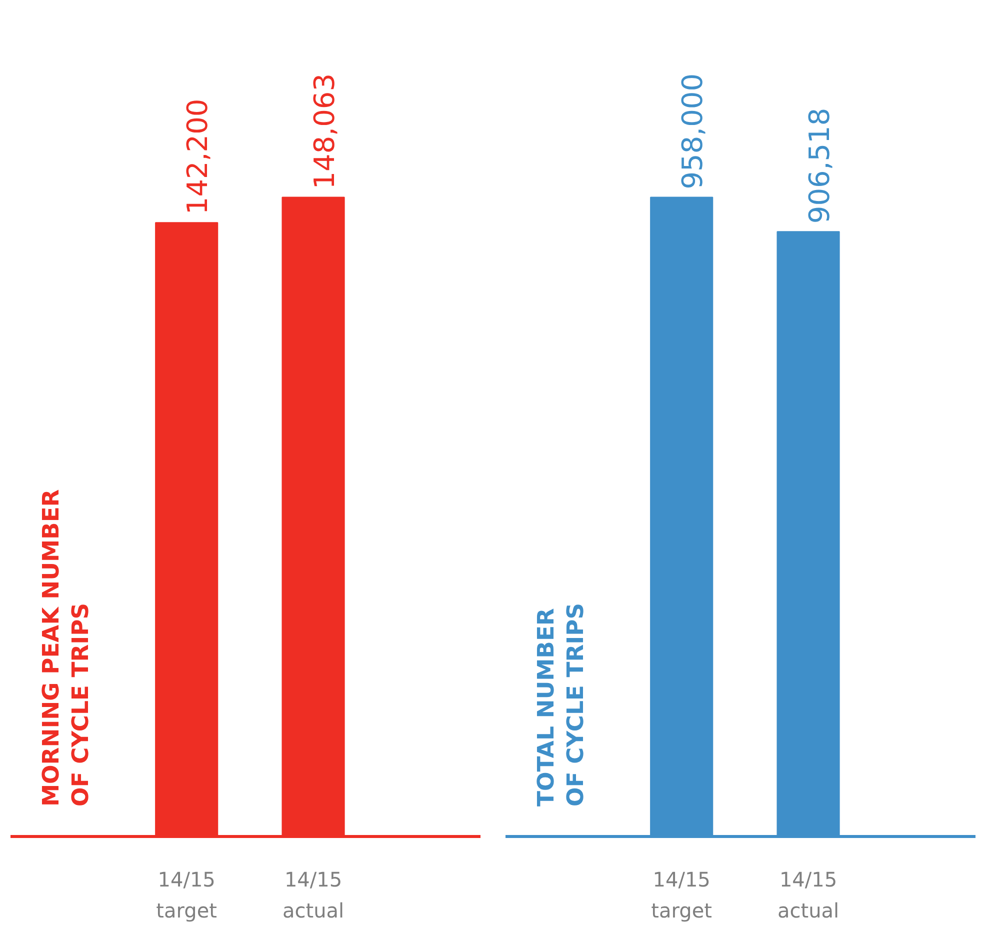 The image size is (985, 927). What do you see at coordinates (819, 166) in the screenshot?
I see `data-label: 906,518` at bounding box center [819, 166].